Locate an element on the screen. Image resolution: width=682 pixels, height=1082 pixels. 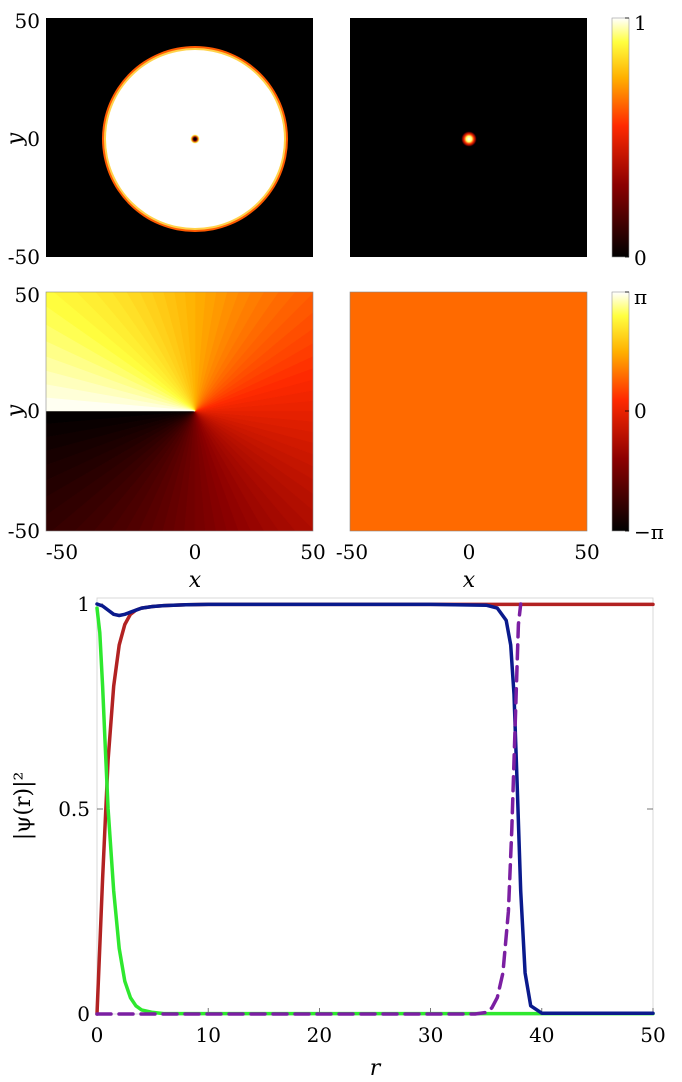
phase-1-frame is located at coordinates (179, 411).